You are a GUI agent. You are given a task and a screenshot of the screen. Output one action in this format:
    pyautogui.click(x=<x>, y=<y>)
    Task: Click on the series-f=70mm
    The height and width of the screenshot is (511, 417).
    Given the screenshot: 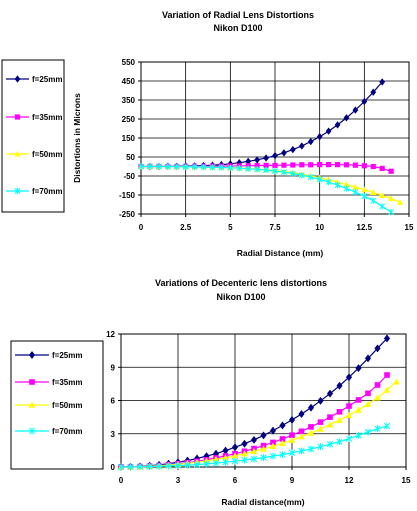 What is the action you would take?
    pyautogui.click(x=254, y=446)
    